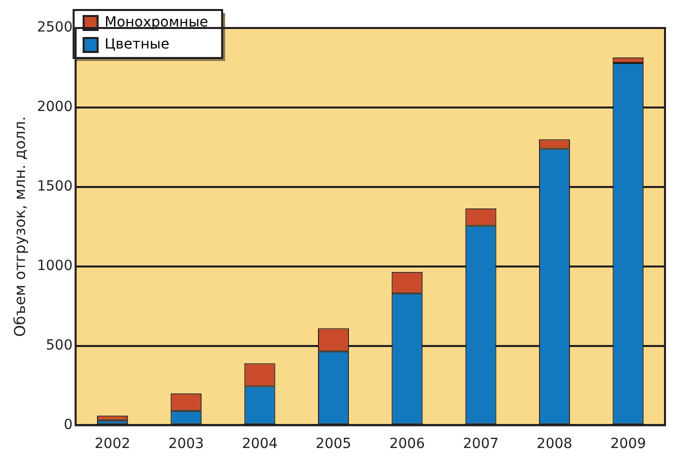 The height and width of the screenshot is (464, 687). Describe the element at coordinates (628, 444) in the screenshot. I see `x-tick-label: 2009` at that location.